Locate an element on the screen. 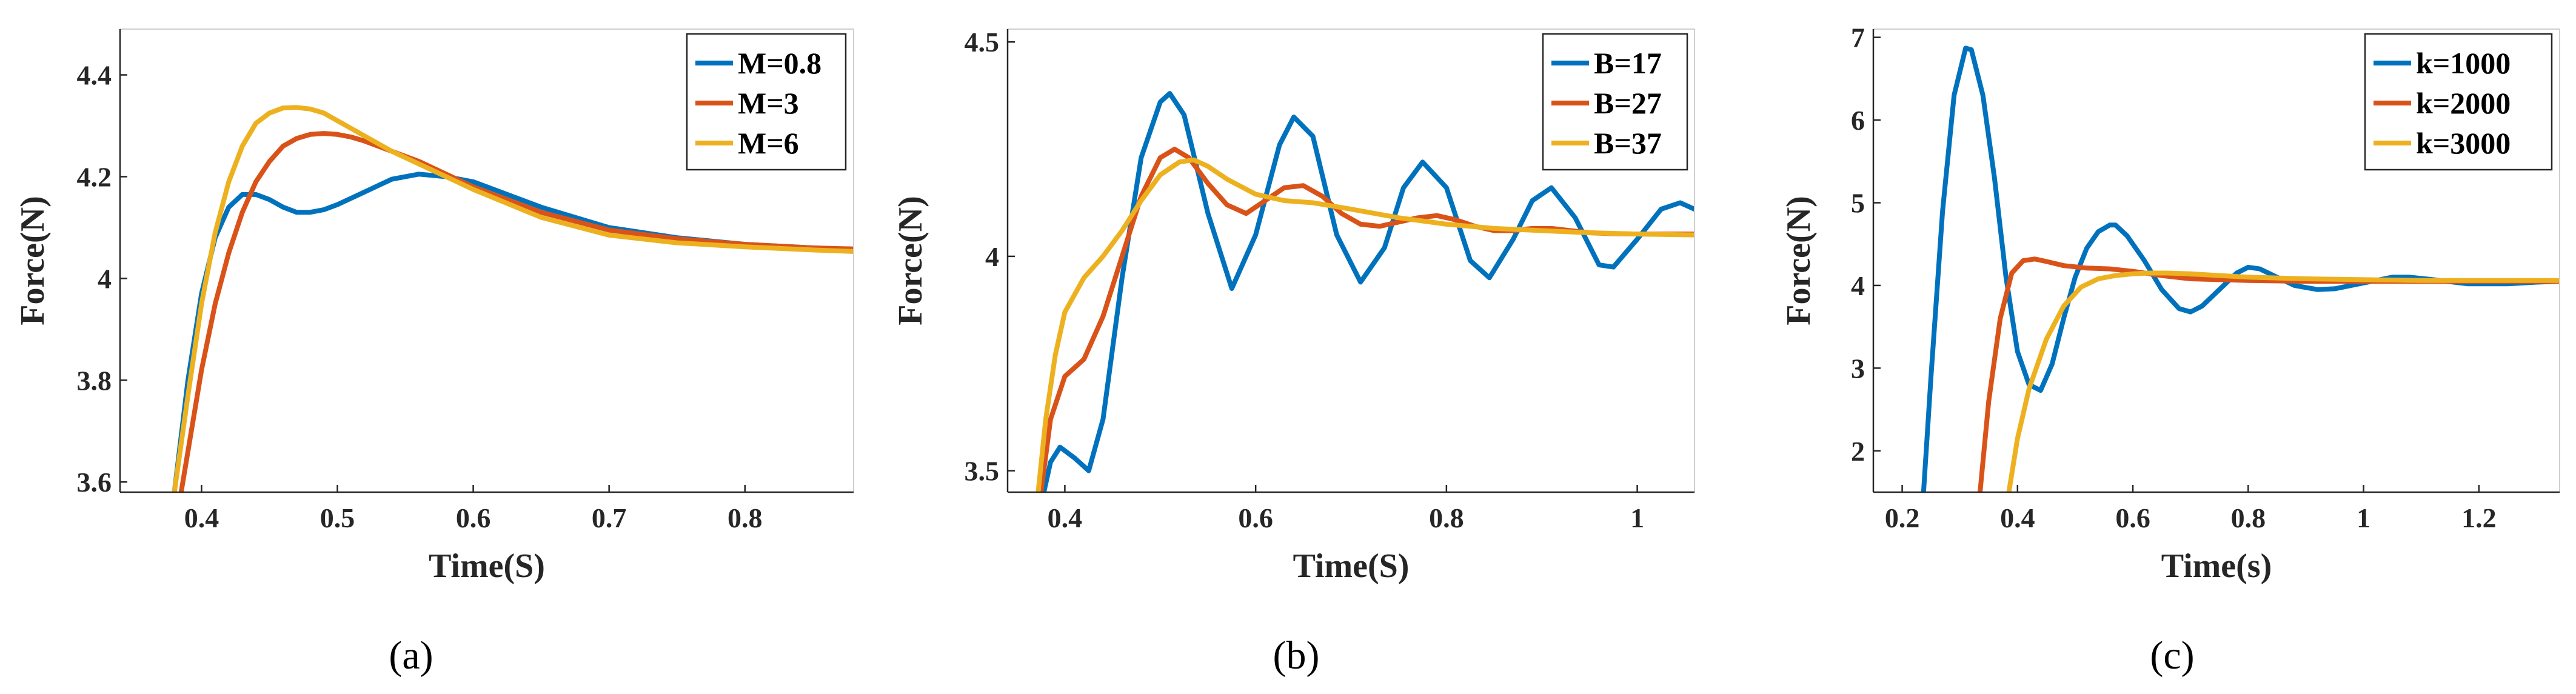 This screenshot has height=694, width=2576. chart-a-legend-label-1: M=0.8 is located at coordinates (779, 63).